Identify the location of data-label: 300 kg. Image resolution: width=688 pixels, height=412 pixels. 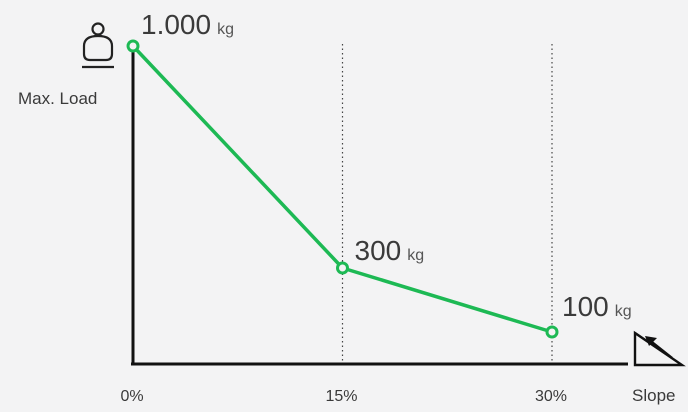
(390, 250).